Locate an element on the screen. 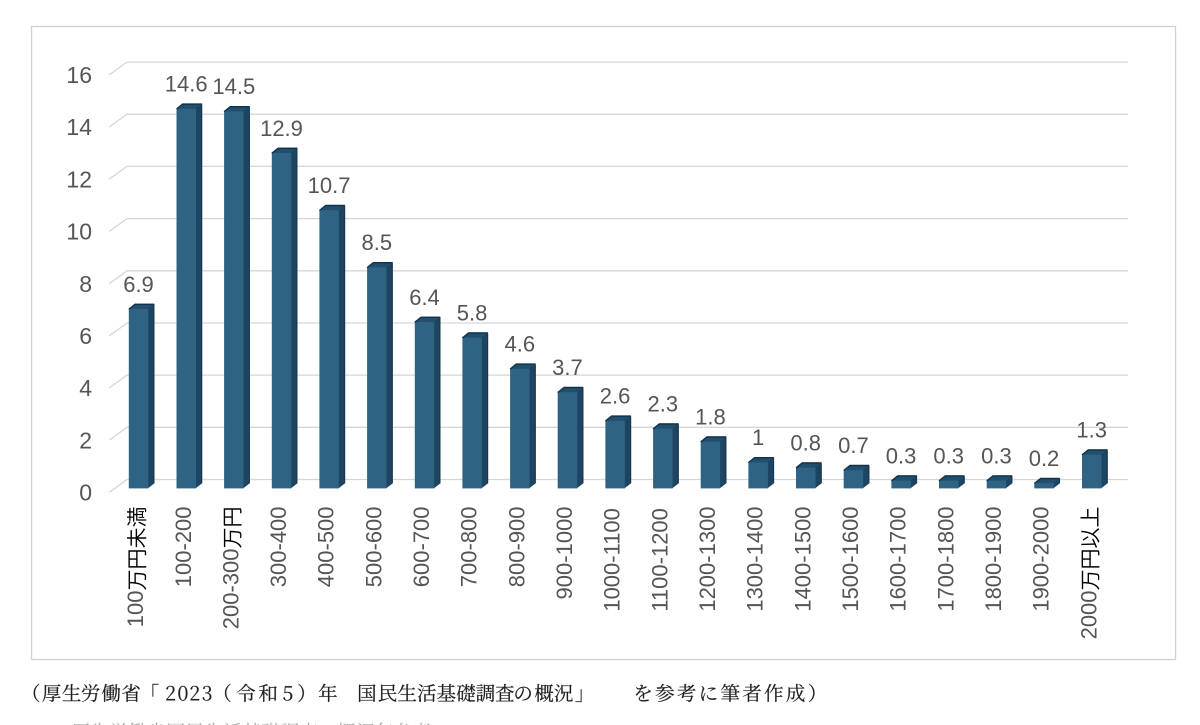 This screenshot has width=1200, height=725. svg-text: 8 is located at coordinates (85, 284).